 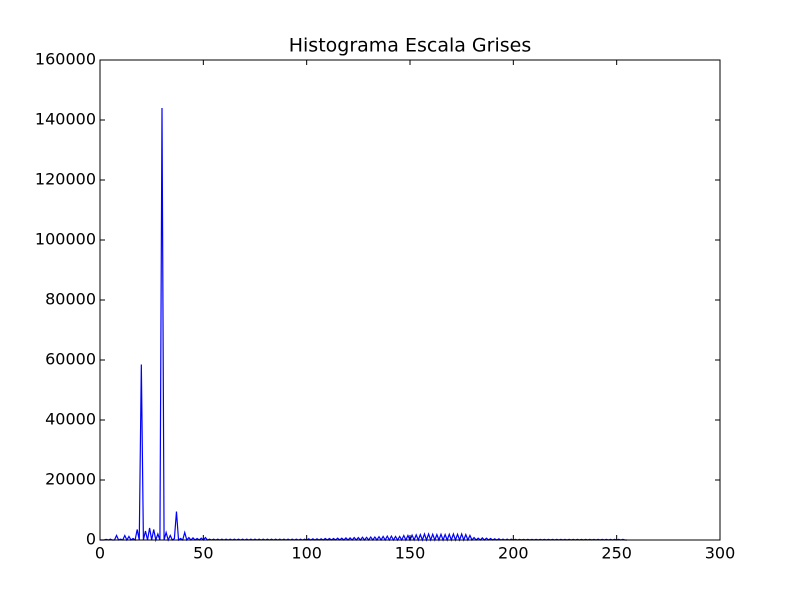 What do you see at coordinates (70, 479) in the screenshot?
I see `y-tick-label: 20000` at bounding box center [70, 479].